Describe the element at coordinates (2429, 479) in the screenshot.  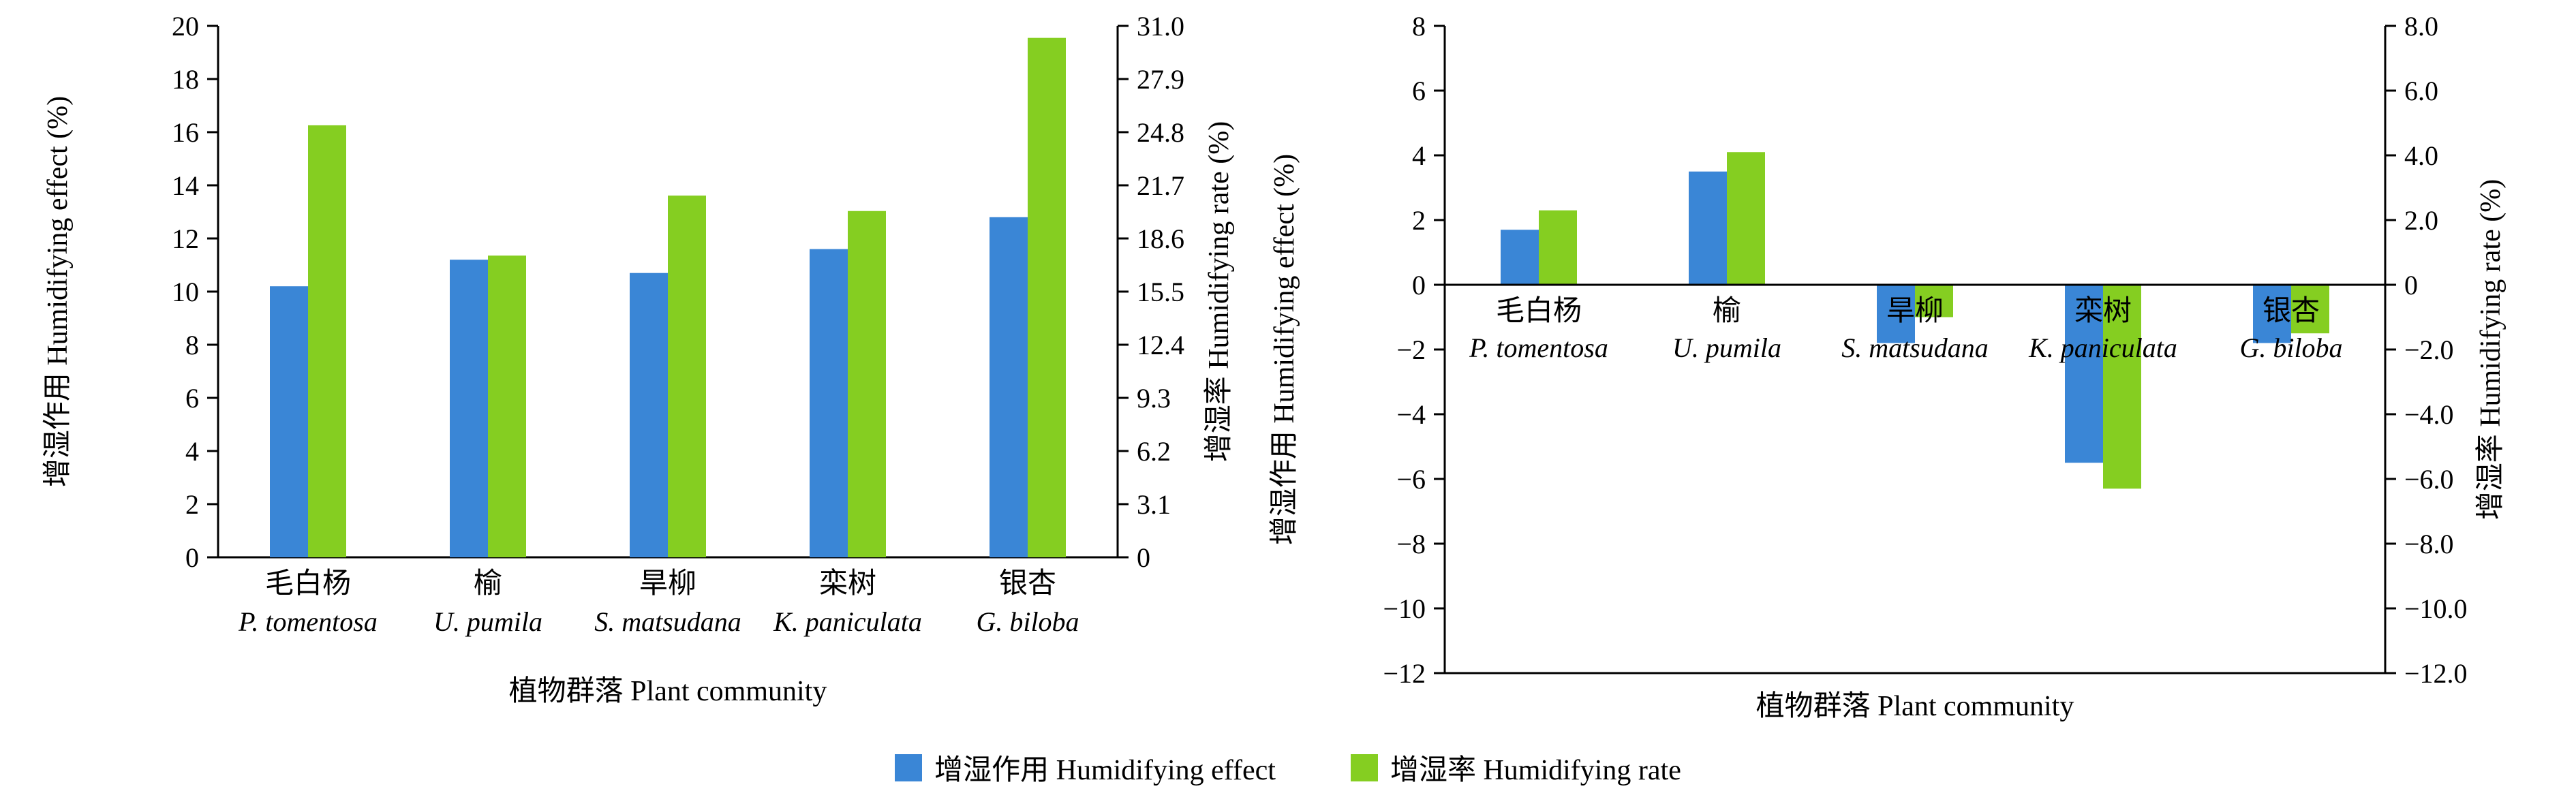
I see `svg-text: −6.0` at that location.